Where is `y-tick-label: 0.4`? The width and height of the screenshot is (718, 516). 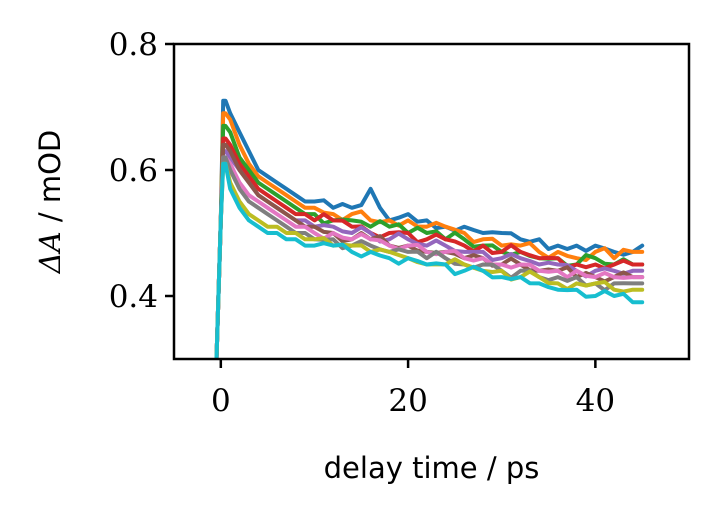 y-tick-label: 0.4 is located at coordinates (133, 297).